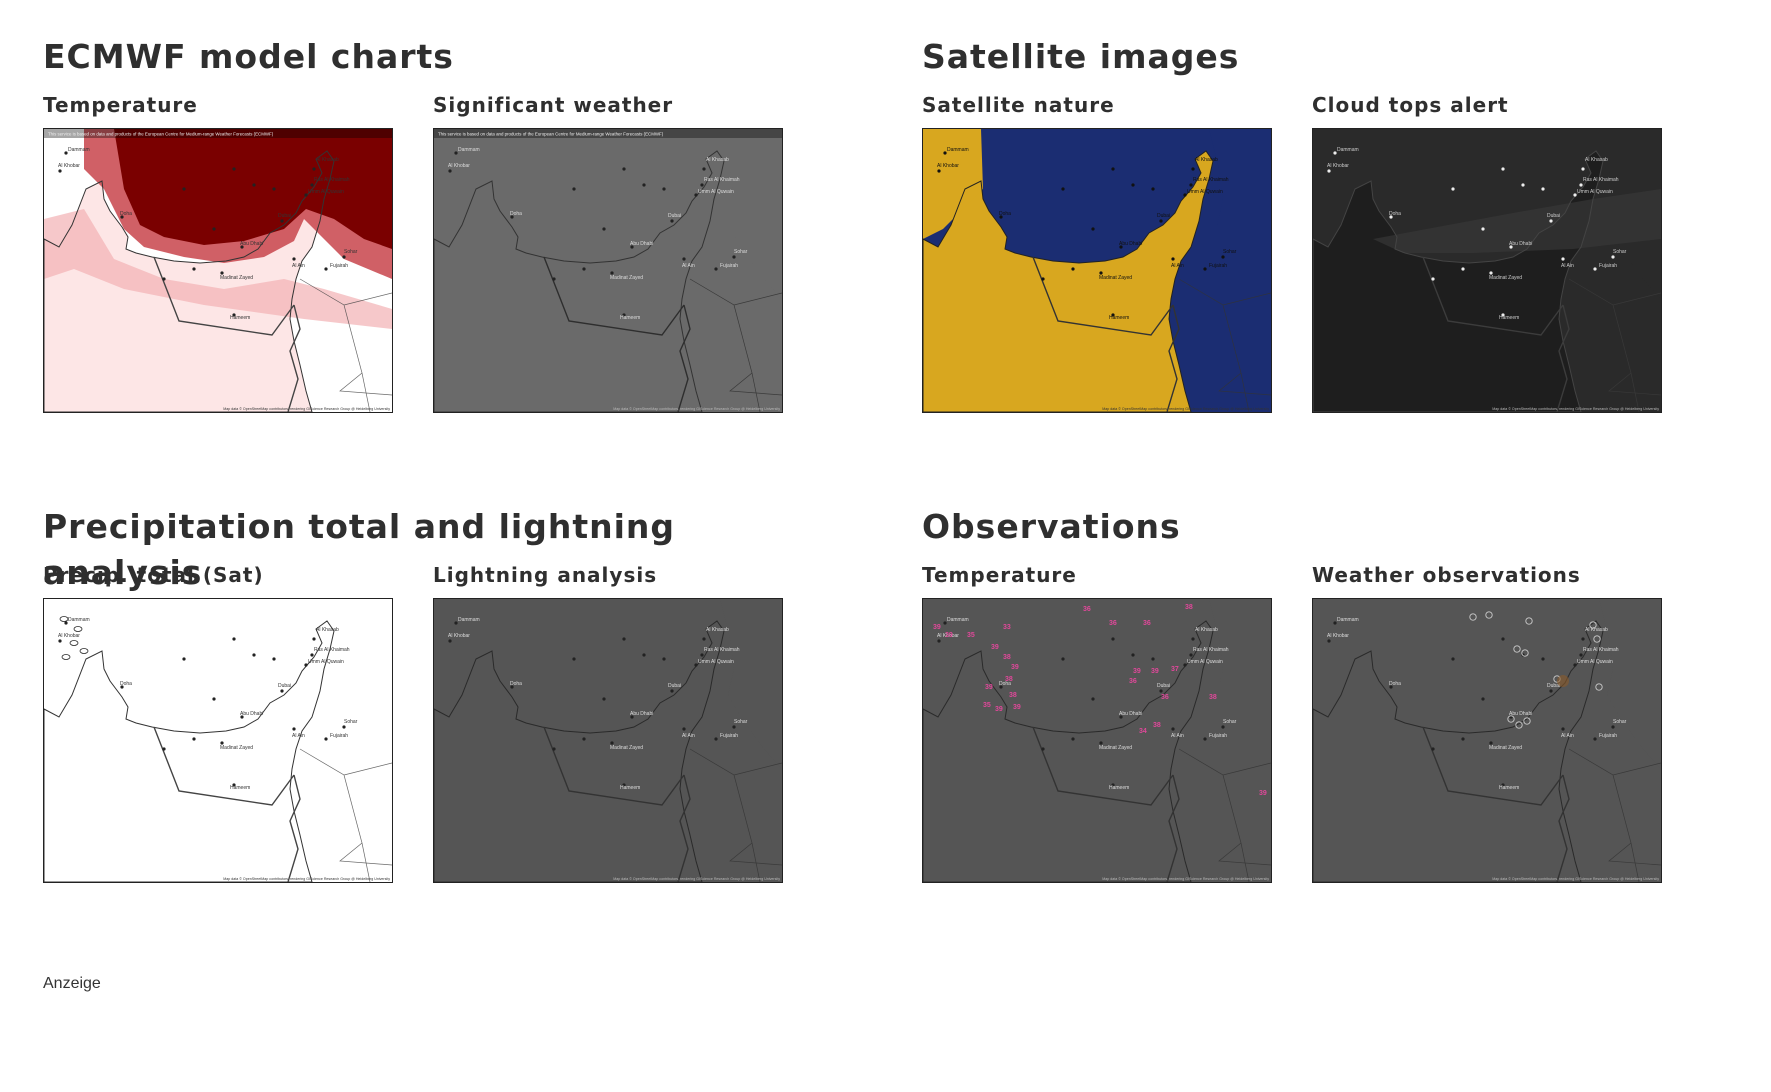  I want to click on obs-temperature-value: 39, so click(1137, 671).